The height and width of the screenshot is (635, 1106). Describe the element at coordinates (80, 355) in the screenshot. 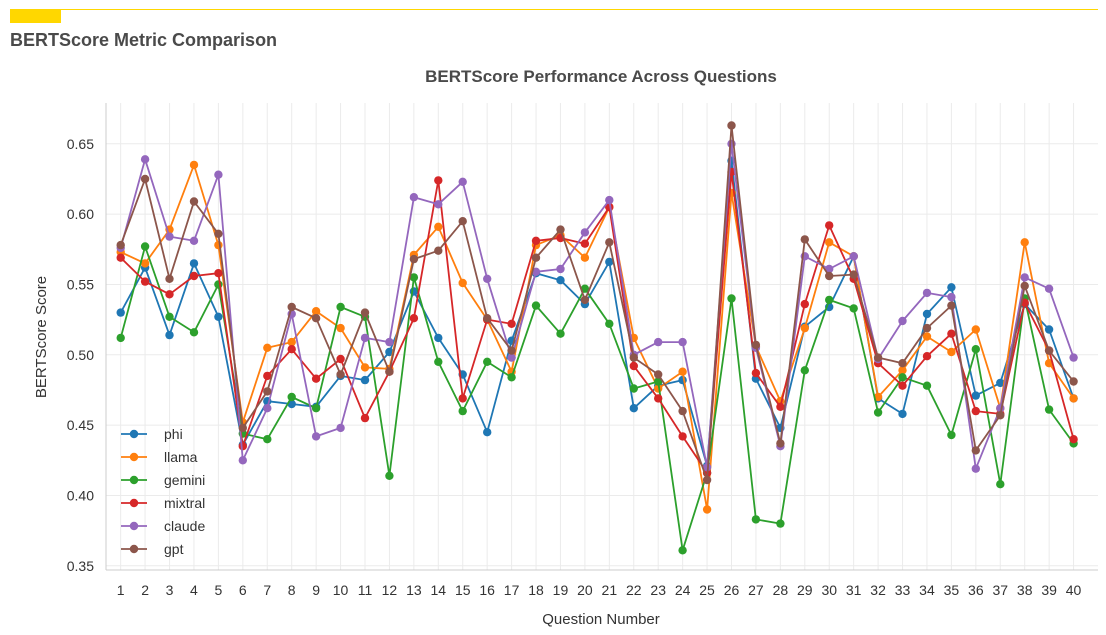

I see `y-tick-label: 0.50` at that location.